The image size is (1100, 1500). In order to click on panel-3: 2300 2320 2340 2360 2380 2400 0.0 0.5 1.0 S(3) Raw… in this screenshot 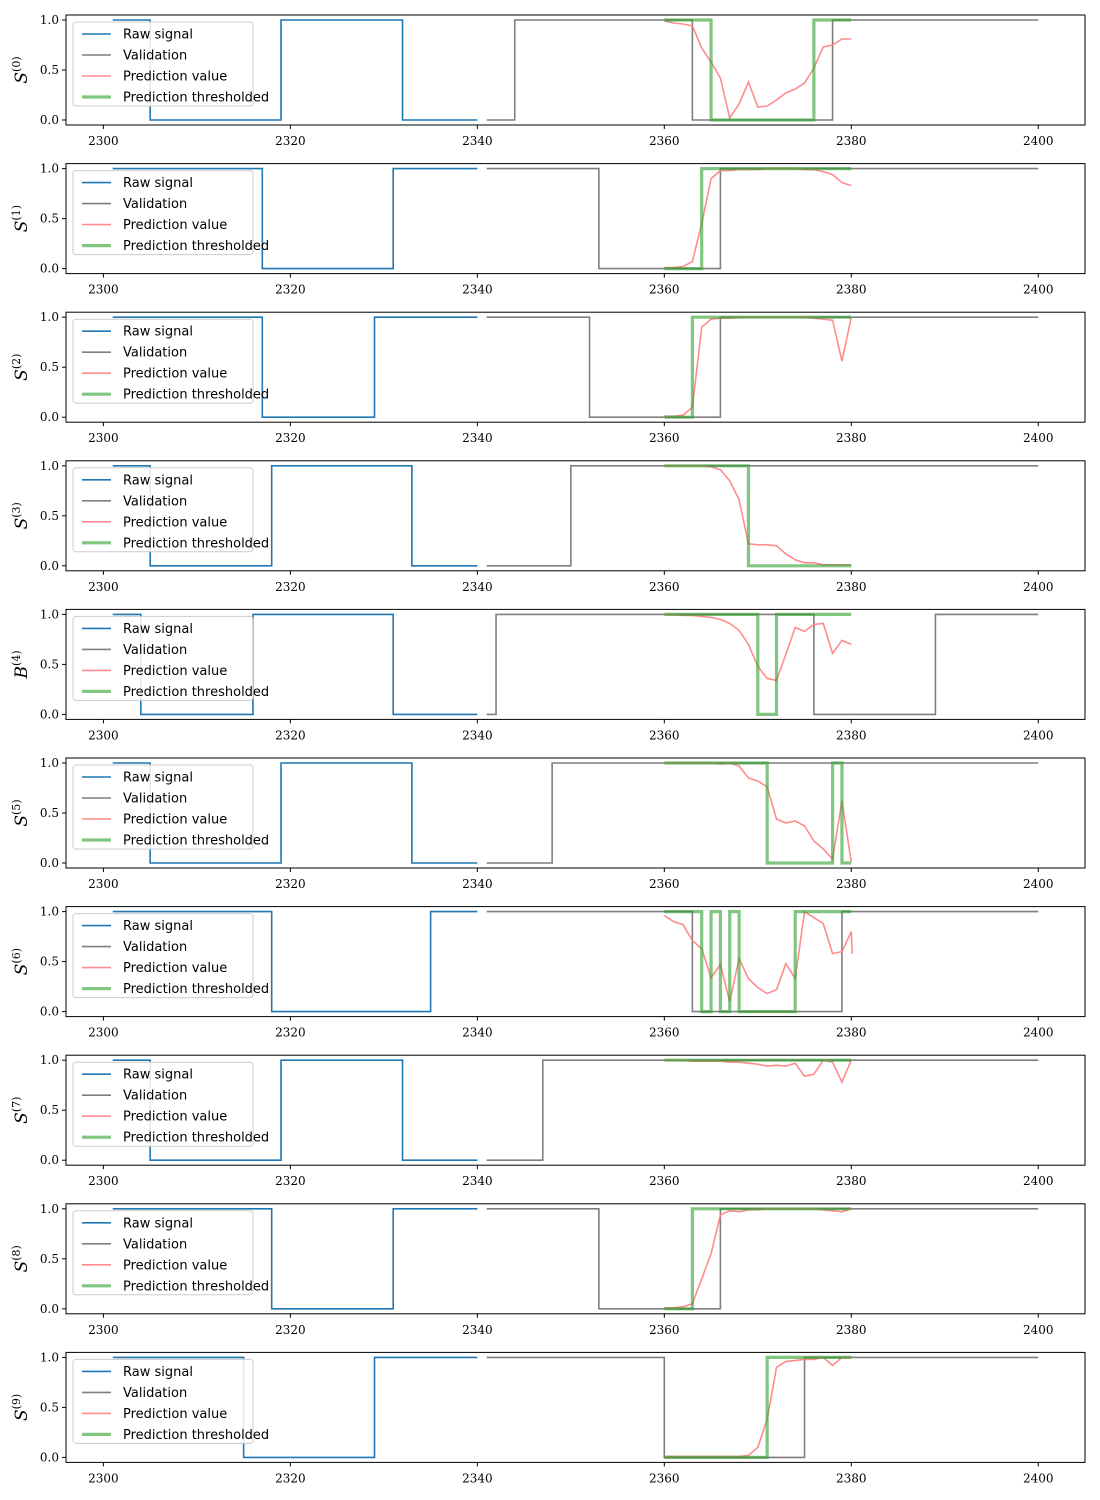, I will do `click(548, 526)`.